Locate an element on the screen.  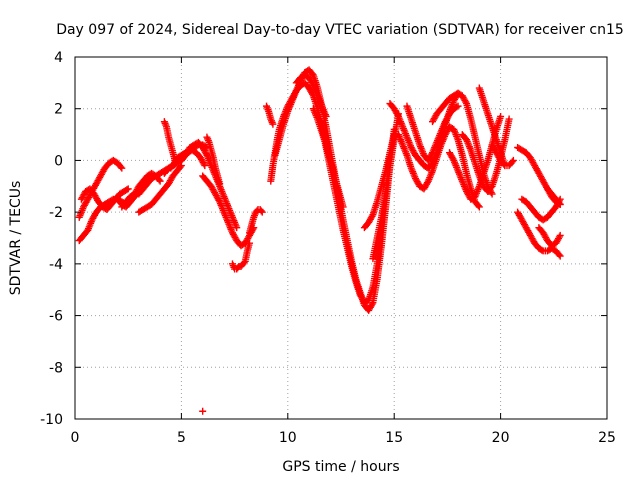
x-tick-label: 20 is located at coordinates (501, 438).